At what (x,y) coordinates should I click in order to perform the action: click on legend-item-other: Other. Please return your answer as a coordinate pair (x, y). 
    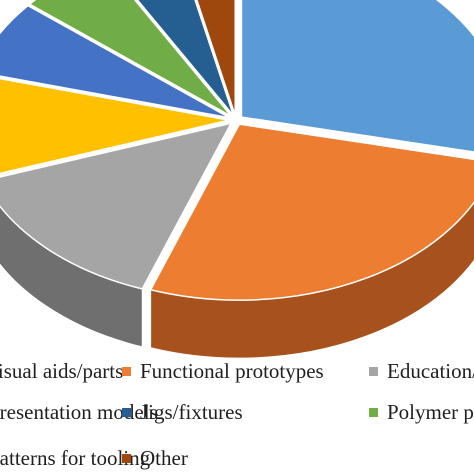
    Looking at the image, I should click on (155, 458).